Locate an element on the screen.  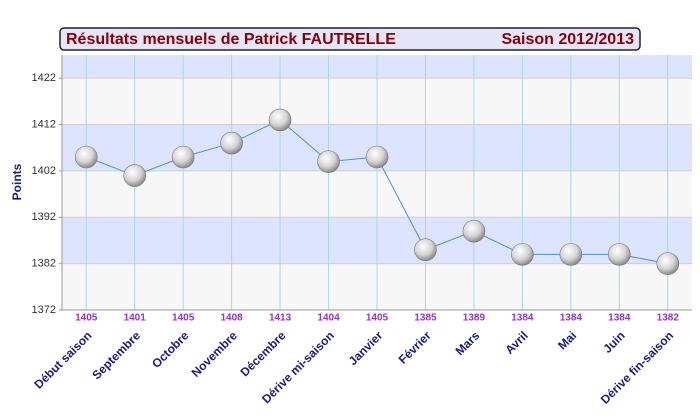
y-tick-label: 1382 is located at coordinates (44, 264).